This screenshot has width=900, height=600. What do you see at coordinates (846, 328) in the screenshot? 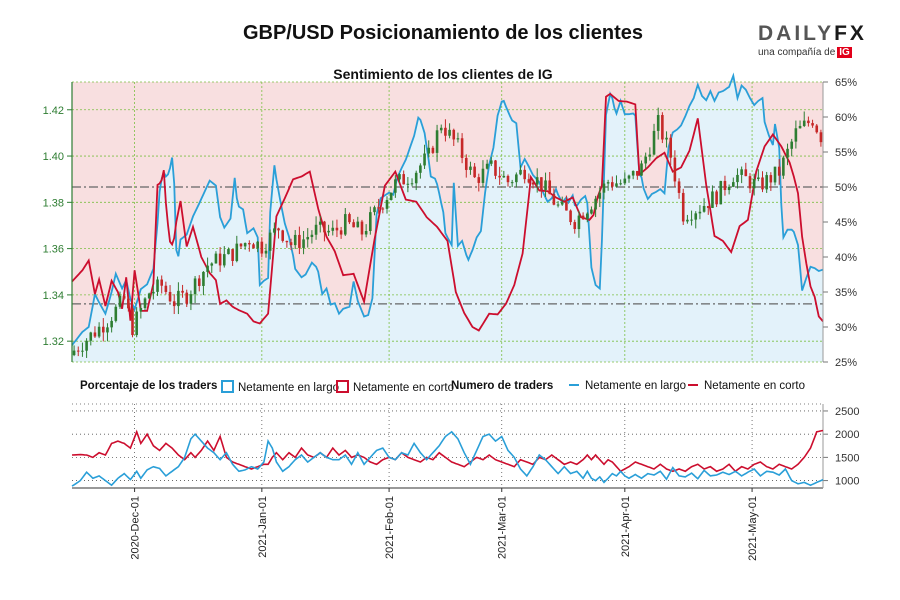
I see `y-tick-label-pct: 30%` at bounding box center [846, 328].